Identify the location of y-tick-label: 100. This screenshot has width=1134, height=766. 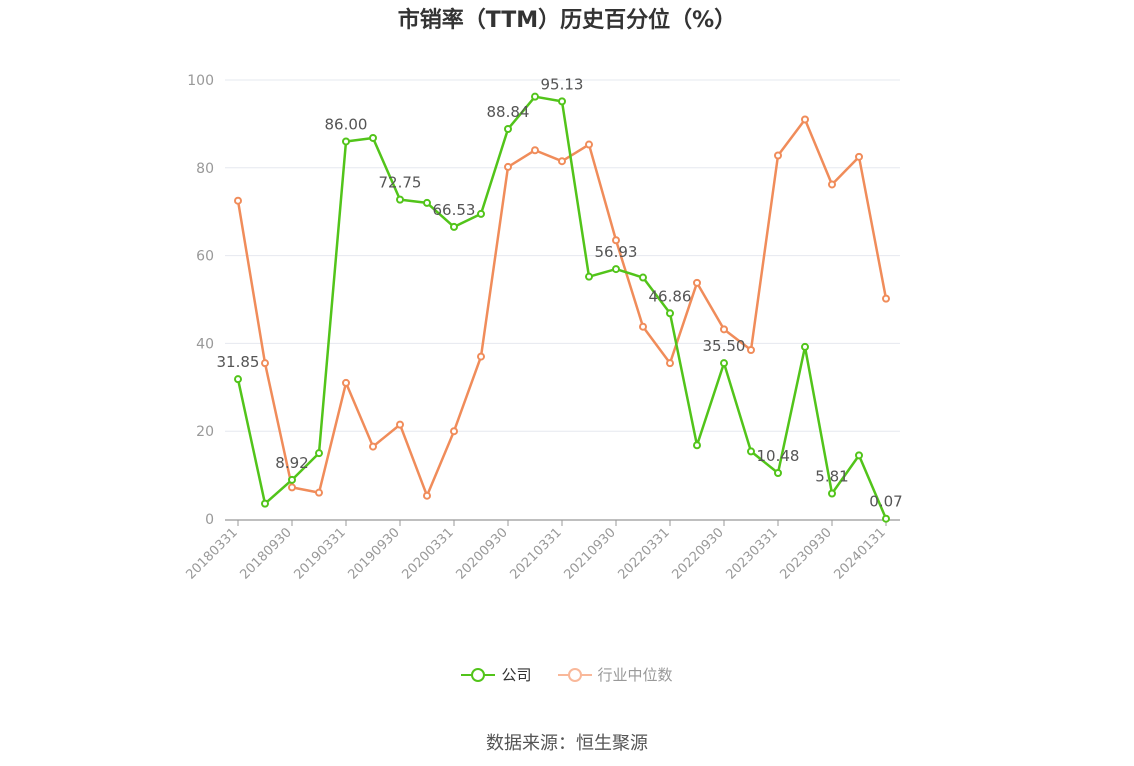
(200, 81).